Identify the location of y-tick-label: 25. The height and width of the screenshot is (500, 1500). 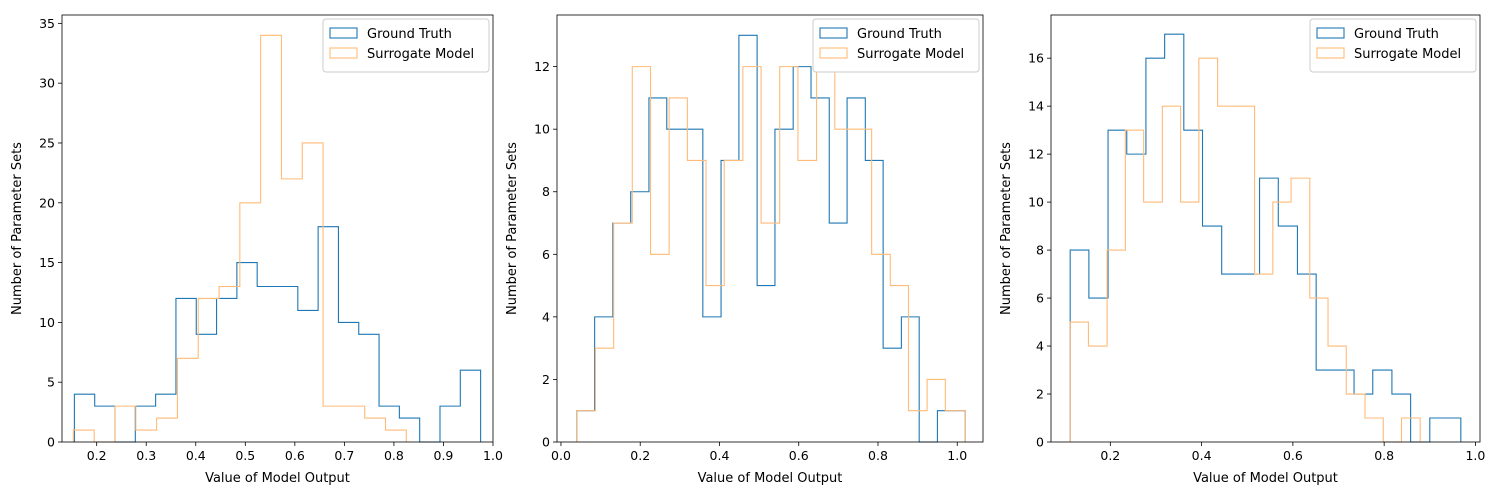
(47, 142).